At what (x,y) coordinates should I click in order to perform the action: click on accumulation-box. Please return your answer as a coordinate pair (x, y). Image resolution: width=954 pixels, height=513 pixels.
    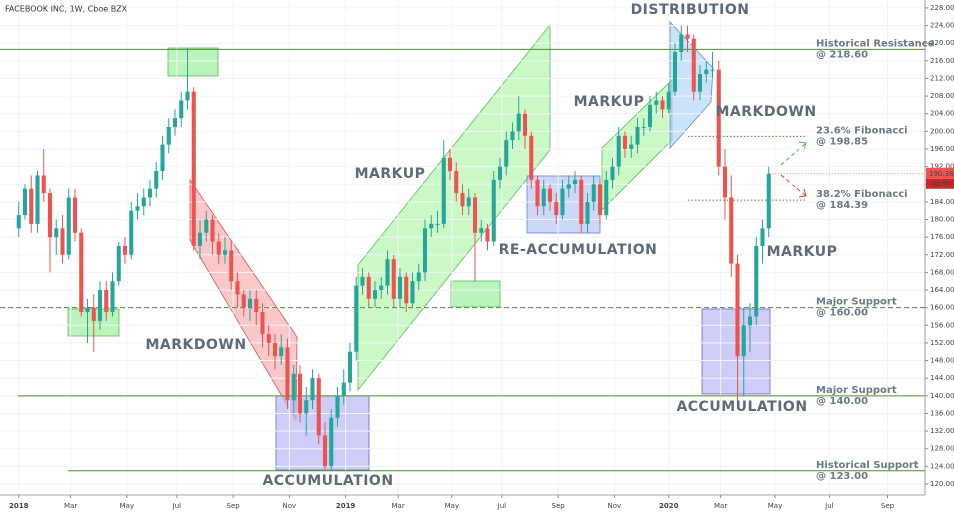
    Looking at the image, I should click on (322, 433).